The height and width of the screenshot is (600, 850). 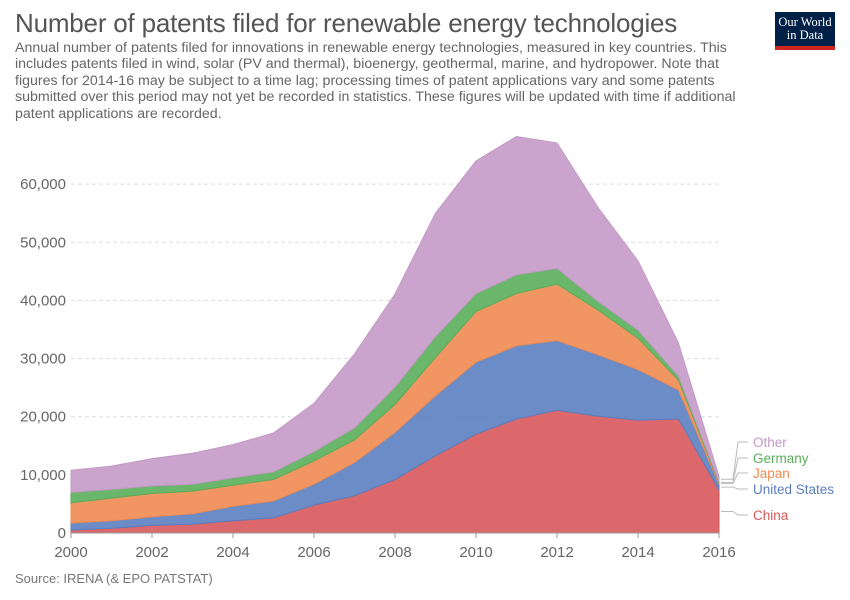 I want to click on legend-label-germany: Germany, so click(x=781, y=458).